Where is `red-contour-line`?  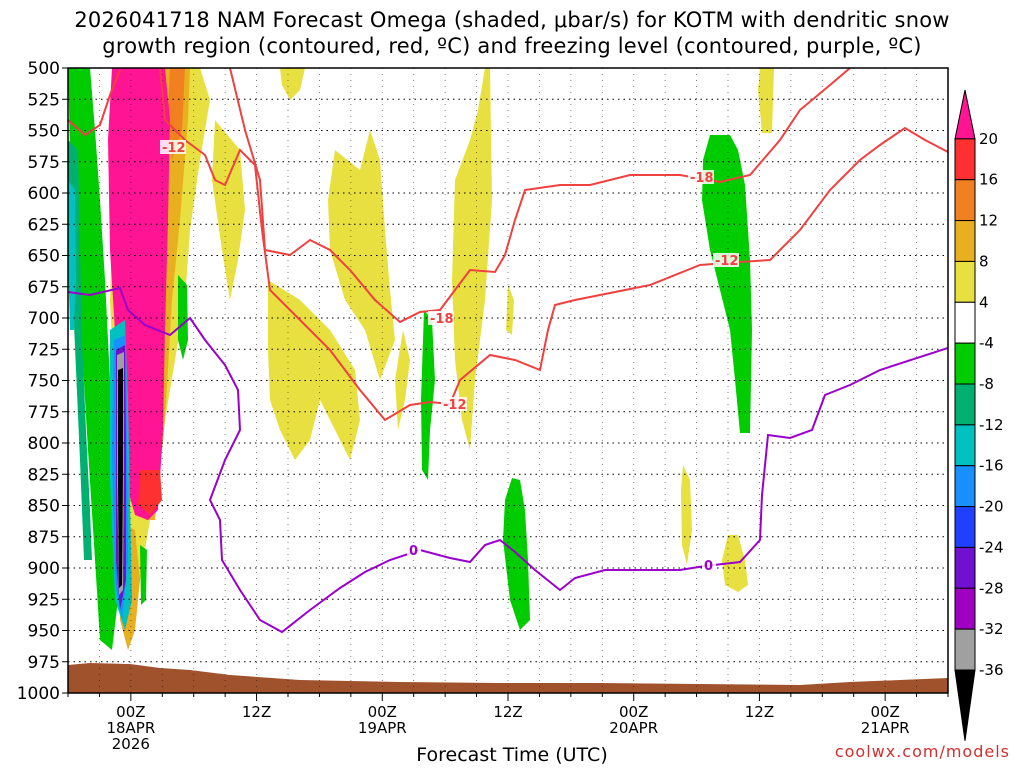 red-contour-line is located at coordinates (94, 103).